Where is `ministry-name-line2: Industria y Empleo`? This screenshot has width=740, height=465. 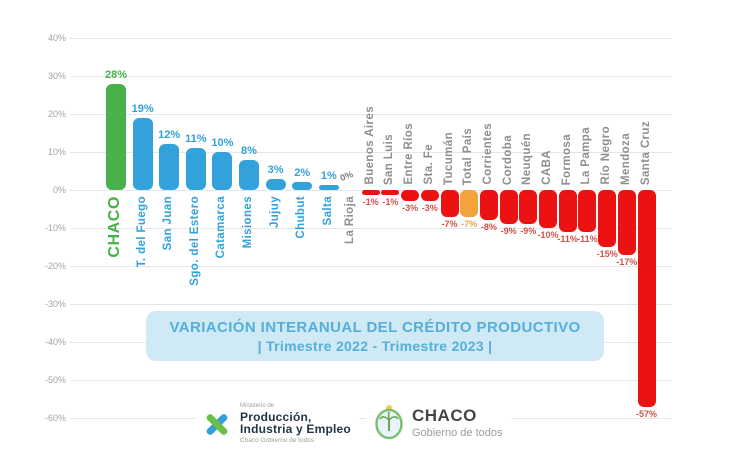 ministry-name-line2: Industria y Empleo is located at coordinates (295, 429).